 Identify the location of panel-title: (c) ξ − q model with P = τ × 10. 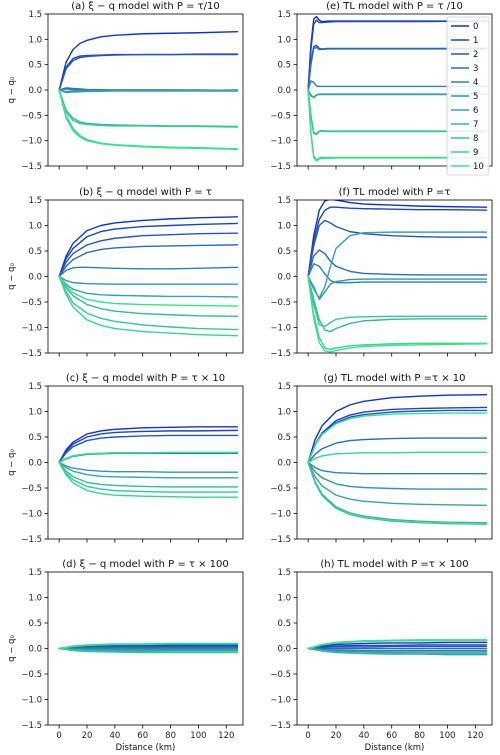
(145, 378).